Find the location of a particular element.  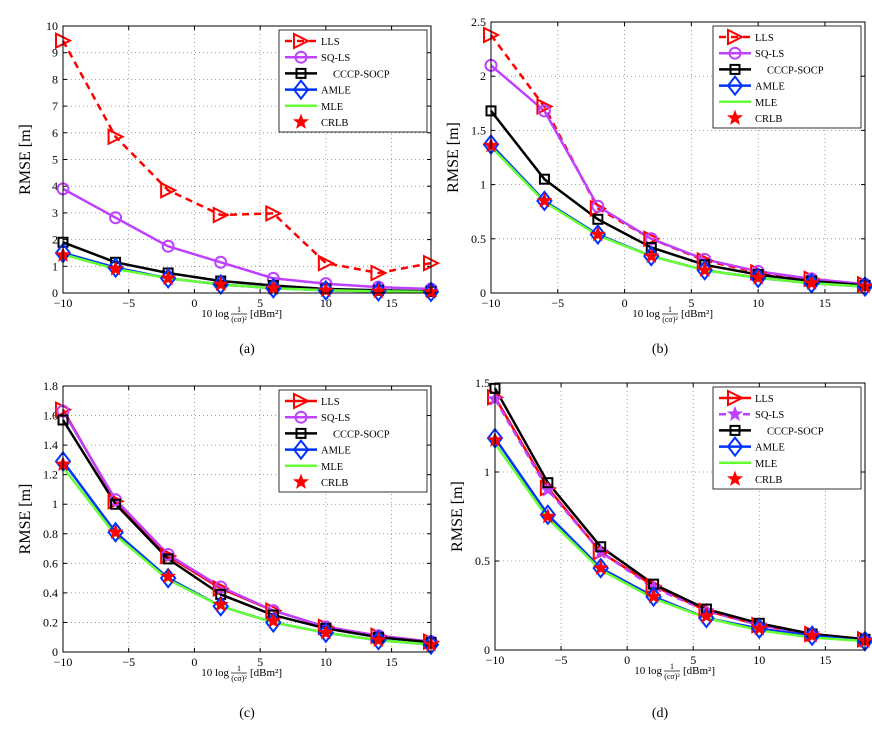

legend-box is located at coordinates (787, 438).